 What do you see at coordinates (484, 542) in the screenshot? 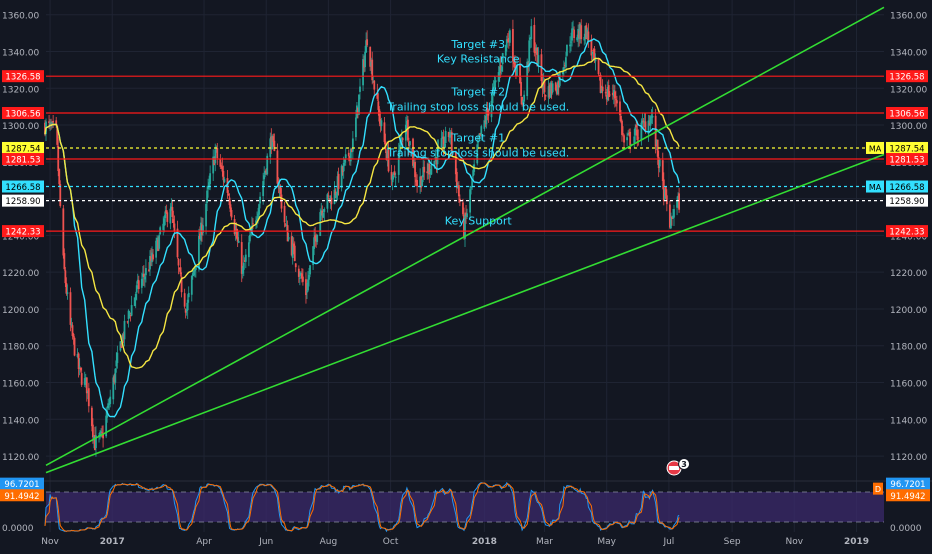
I see `x-tick-label: 2018` at bounding box center [484, 542].